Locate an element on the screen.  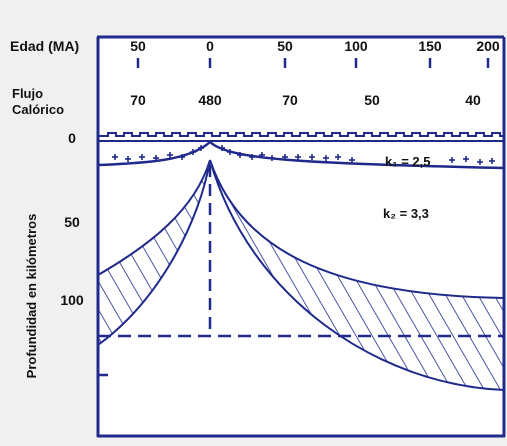
depth-tick-label: 0 is located at coordinates (72, 138).